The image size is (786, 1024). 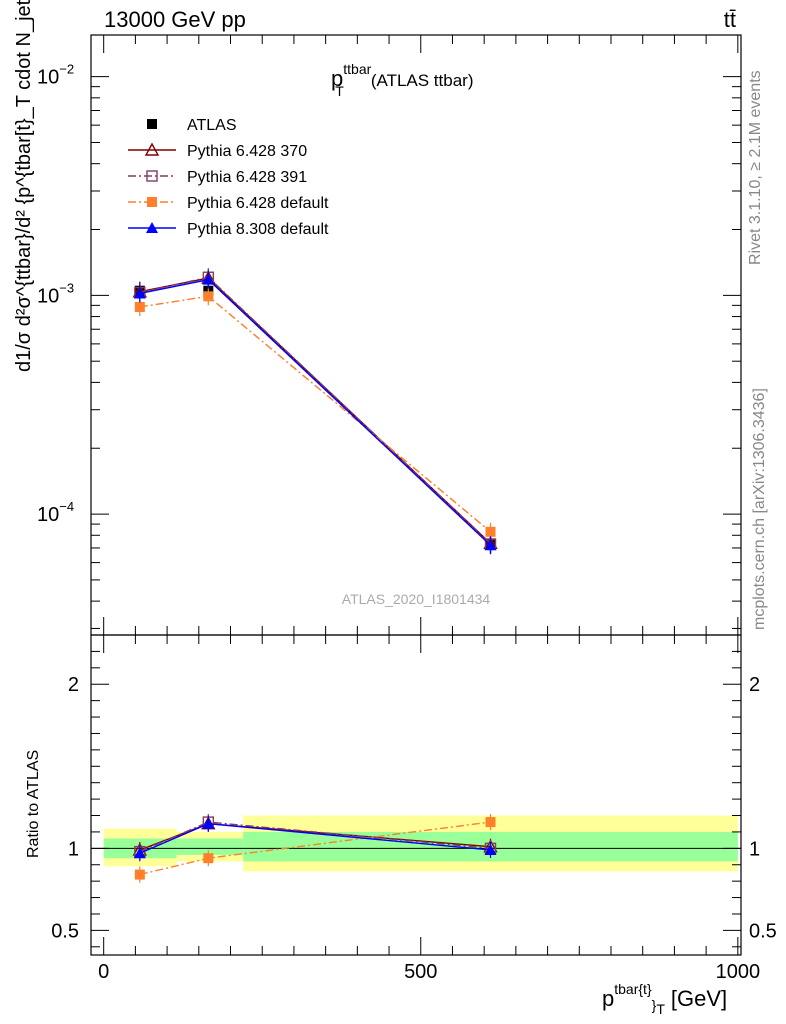 What do you see at coordinates (66, 506) in the screenshot?
I see `main-y-tick-exp: −4` at bounding box center [66, 506].